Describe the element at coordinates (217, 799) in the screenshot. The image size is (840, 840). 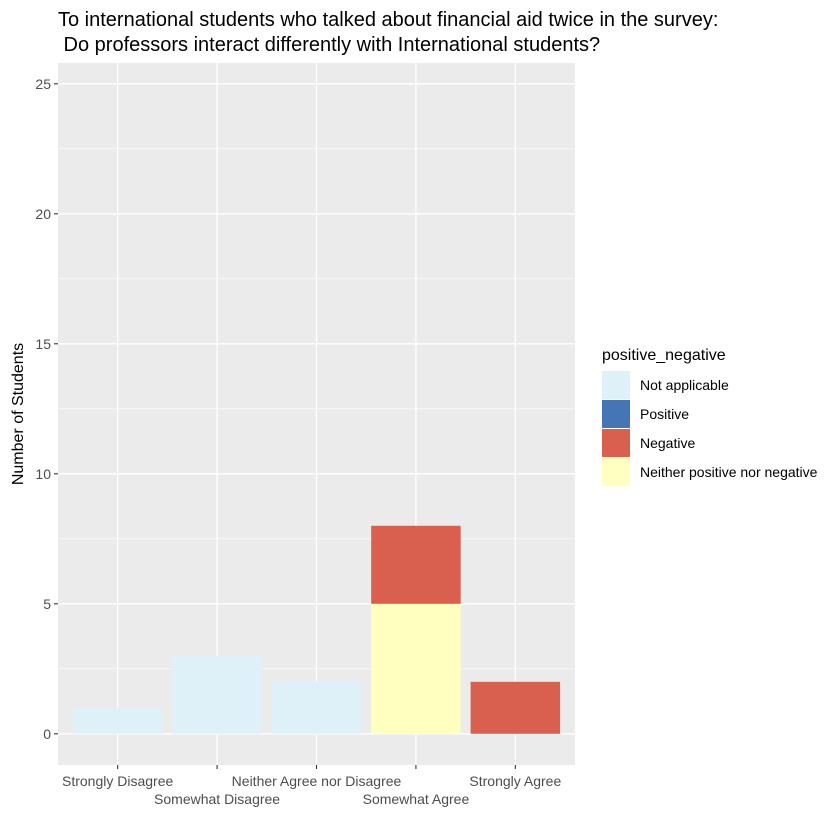
I see `x-tick-label-somewhat-disagree: Somewhat Disagree` at that location.